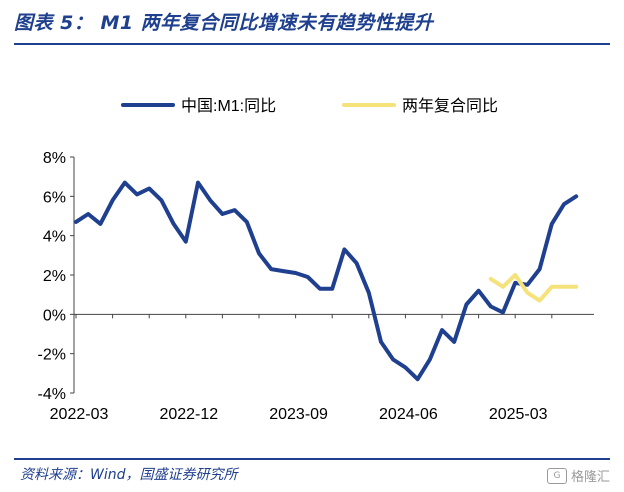 Image resolution: width=624 pixels, height=492 pixels. I want to click on y-tick-label: -2%, so click(52, 355).